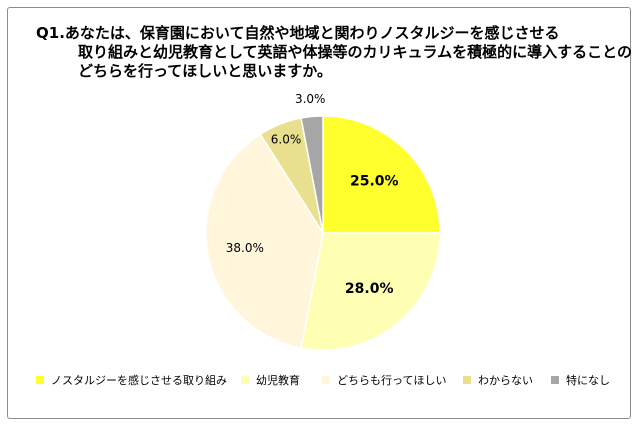  What do you see at coordinates (369, 289) in the screenshot?
I see `data-label-early-education: 28.0%` at bounding box center [369, 289].